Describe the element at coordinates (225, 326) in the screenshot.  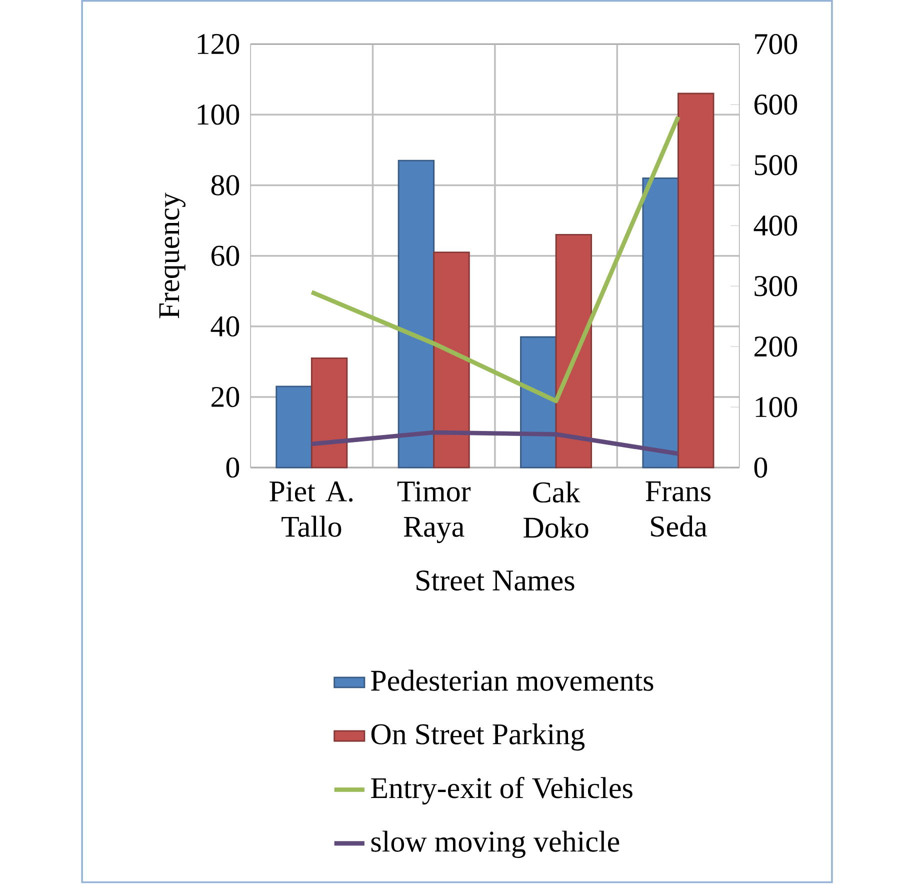
I see `y-tick-label: 40` at that location.